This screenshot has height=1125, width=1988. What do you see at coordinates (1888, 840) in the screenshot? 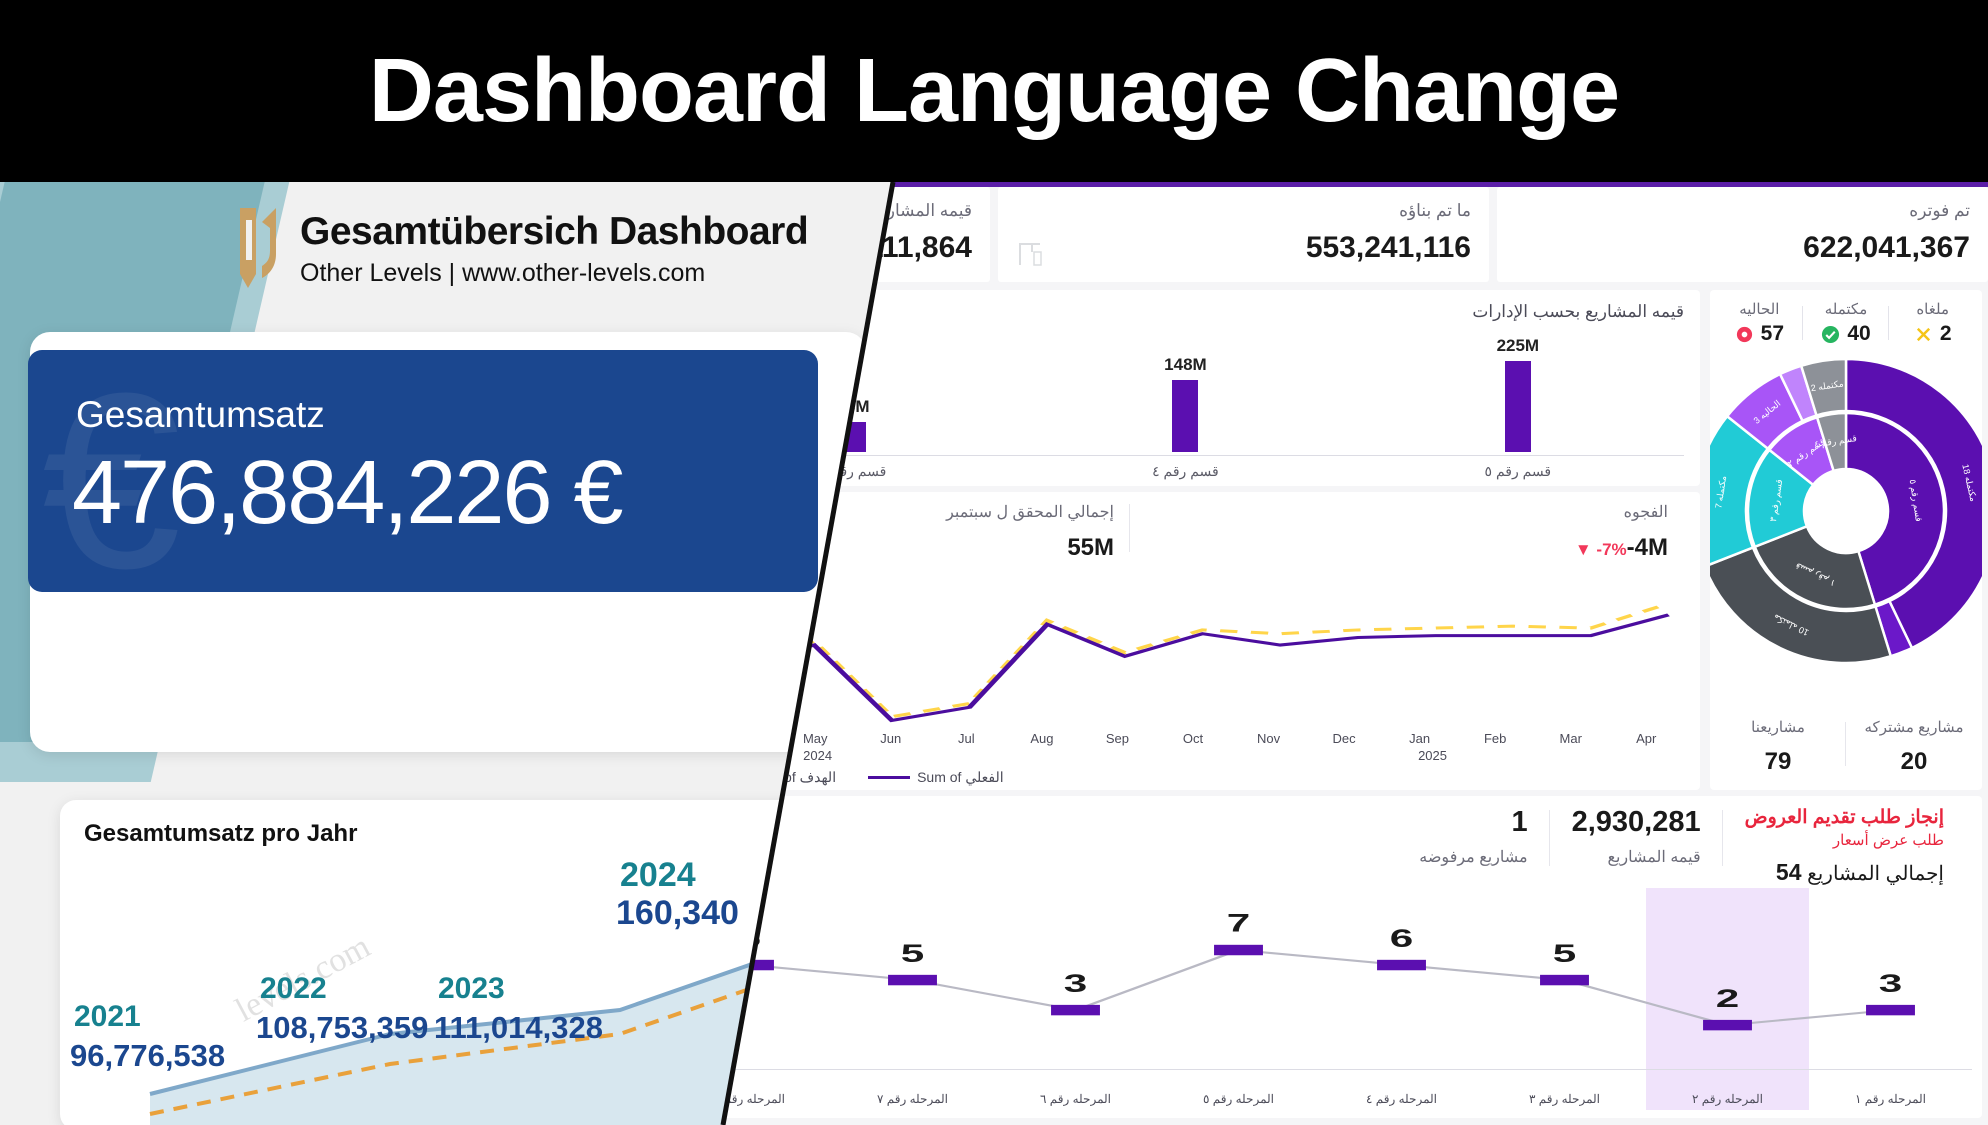
I see `rfq-subtitle: طلب عرض أسعار` at bounding box center [1888, 840].